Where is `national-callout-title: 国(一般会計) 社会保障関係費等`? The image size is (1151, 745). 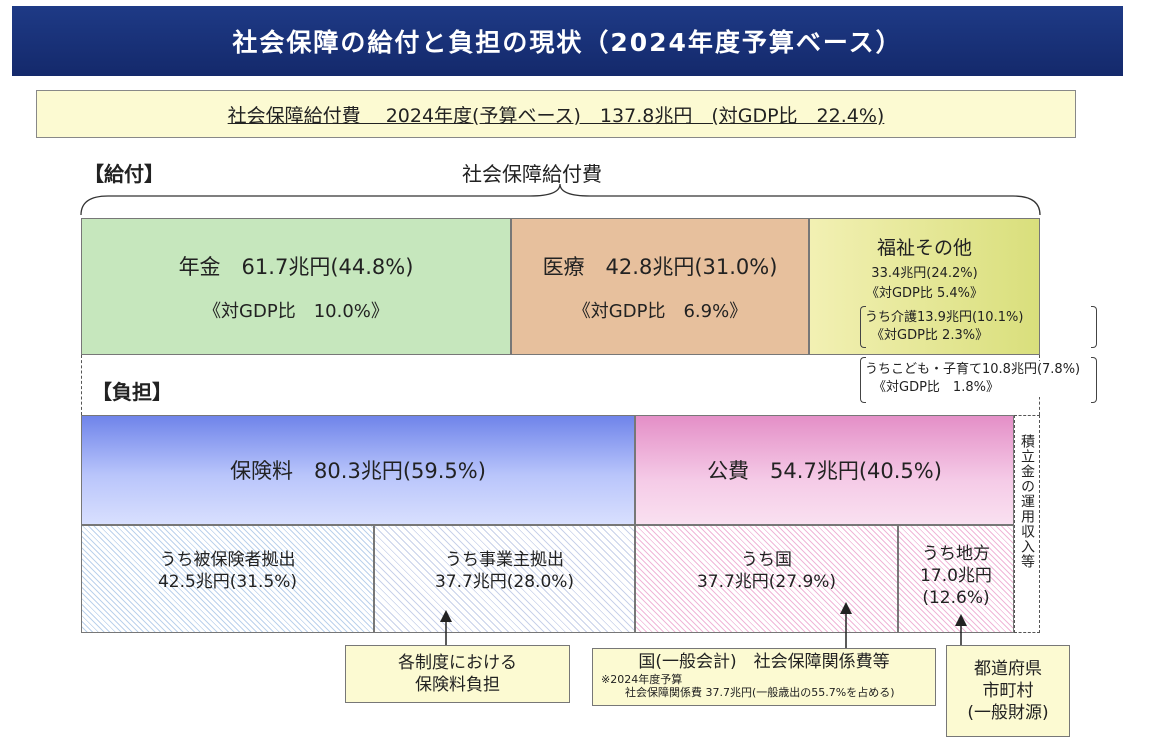
national-callout-title: 国(一般会計) 社会保障関係費等 is located at coordinates (764, 662).